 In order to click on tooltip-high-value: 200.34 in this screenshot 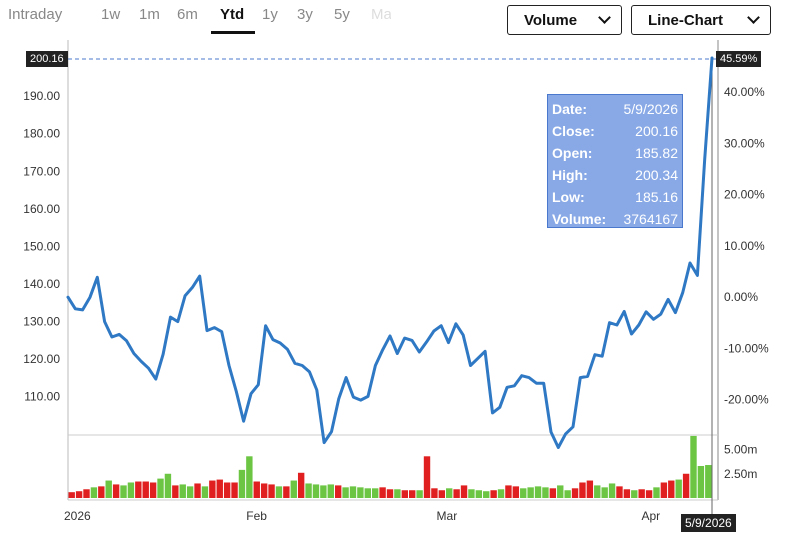, I will do `click(656, 175)`.